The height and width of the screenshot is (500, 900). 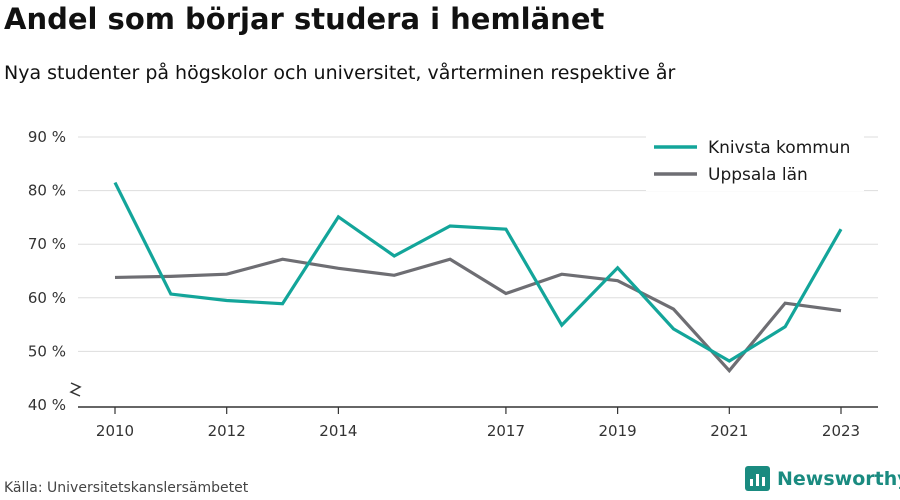 What do you see at coordinates (304, 19) in the screenshot?
I see `chart-title: Andel som börjar studera i hemlänet` at bounding box center [304, 19].